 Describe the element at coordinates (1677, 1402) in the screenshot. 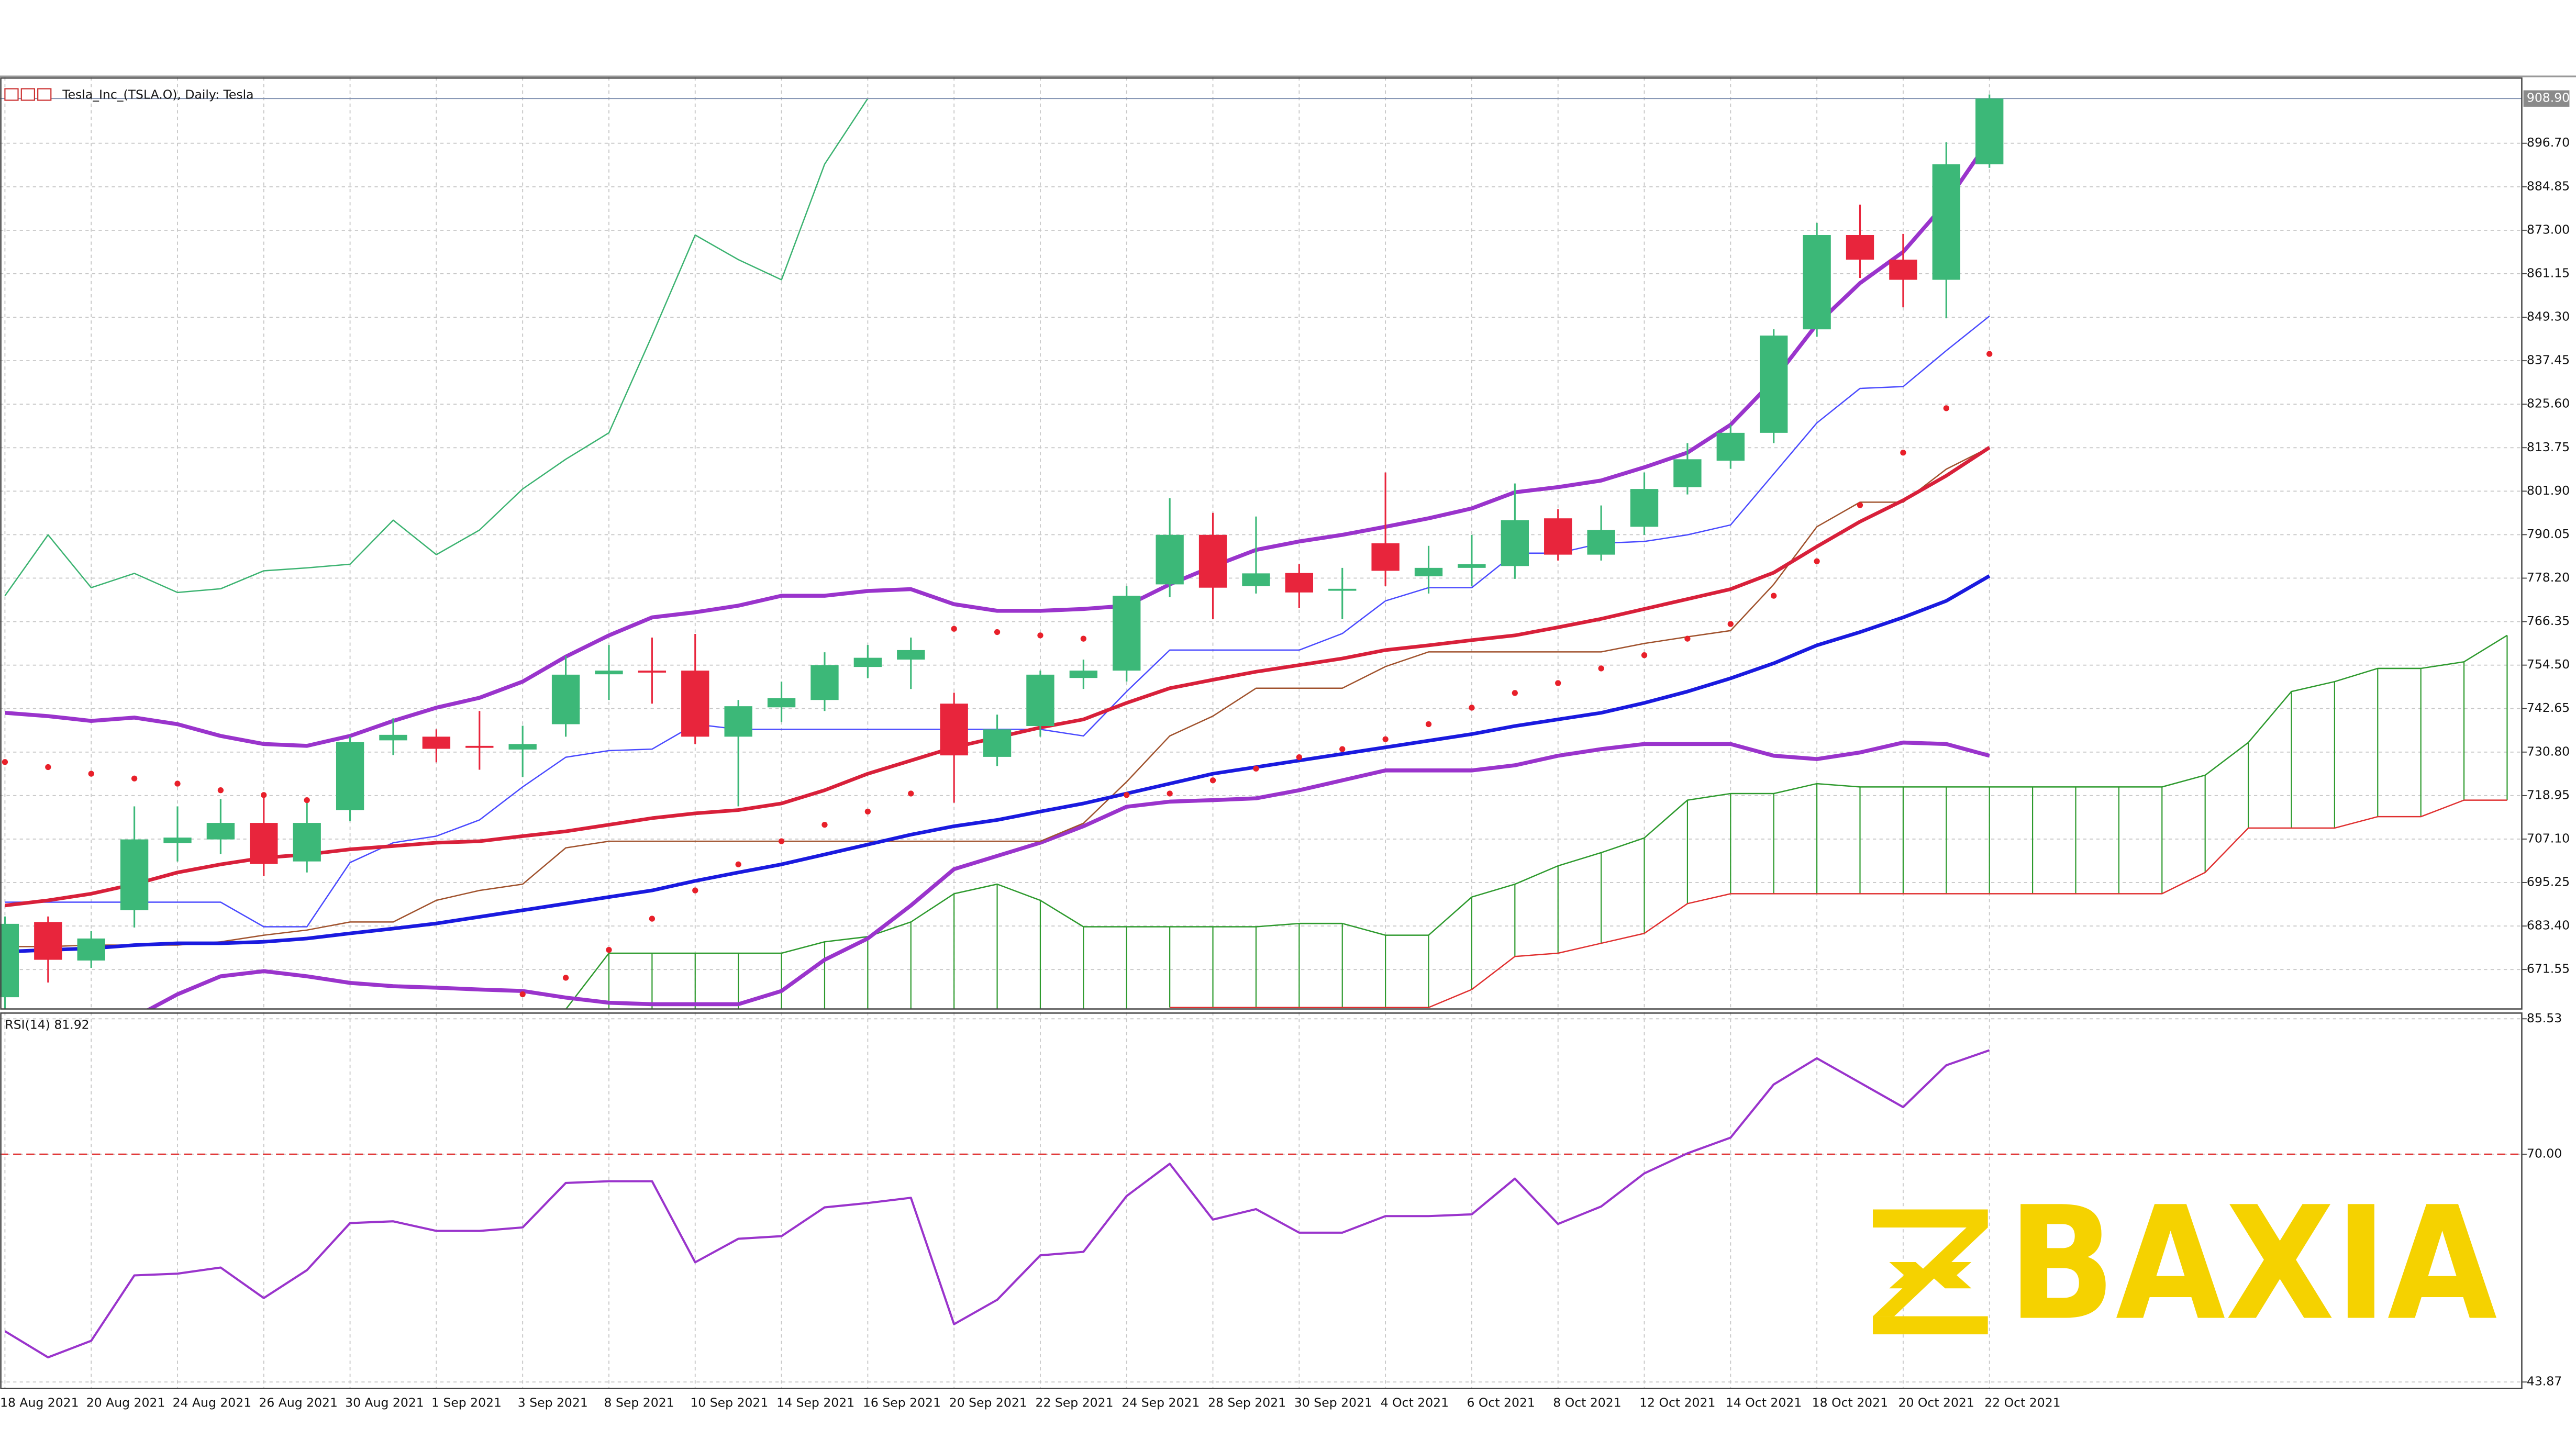

I see `x-tick-label: 12 Oct 2021` at that location.